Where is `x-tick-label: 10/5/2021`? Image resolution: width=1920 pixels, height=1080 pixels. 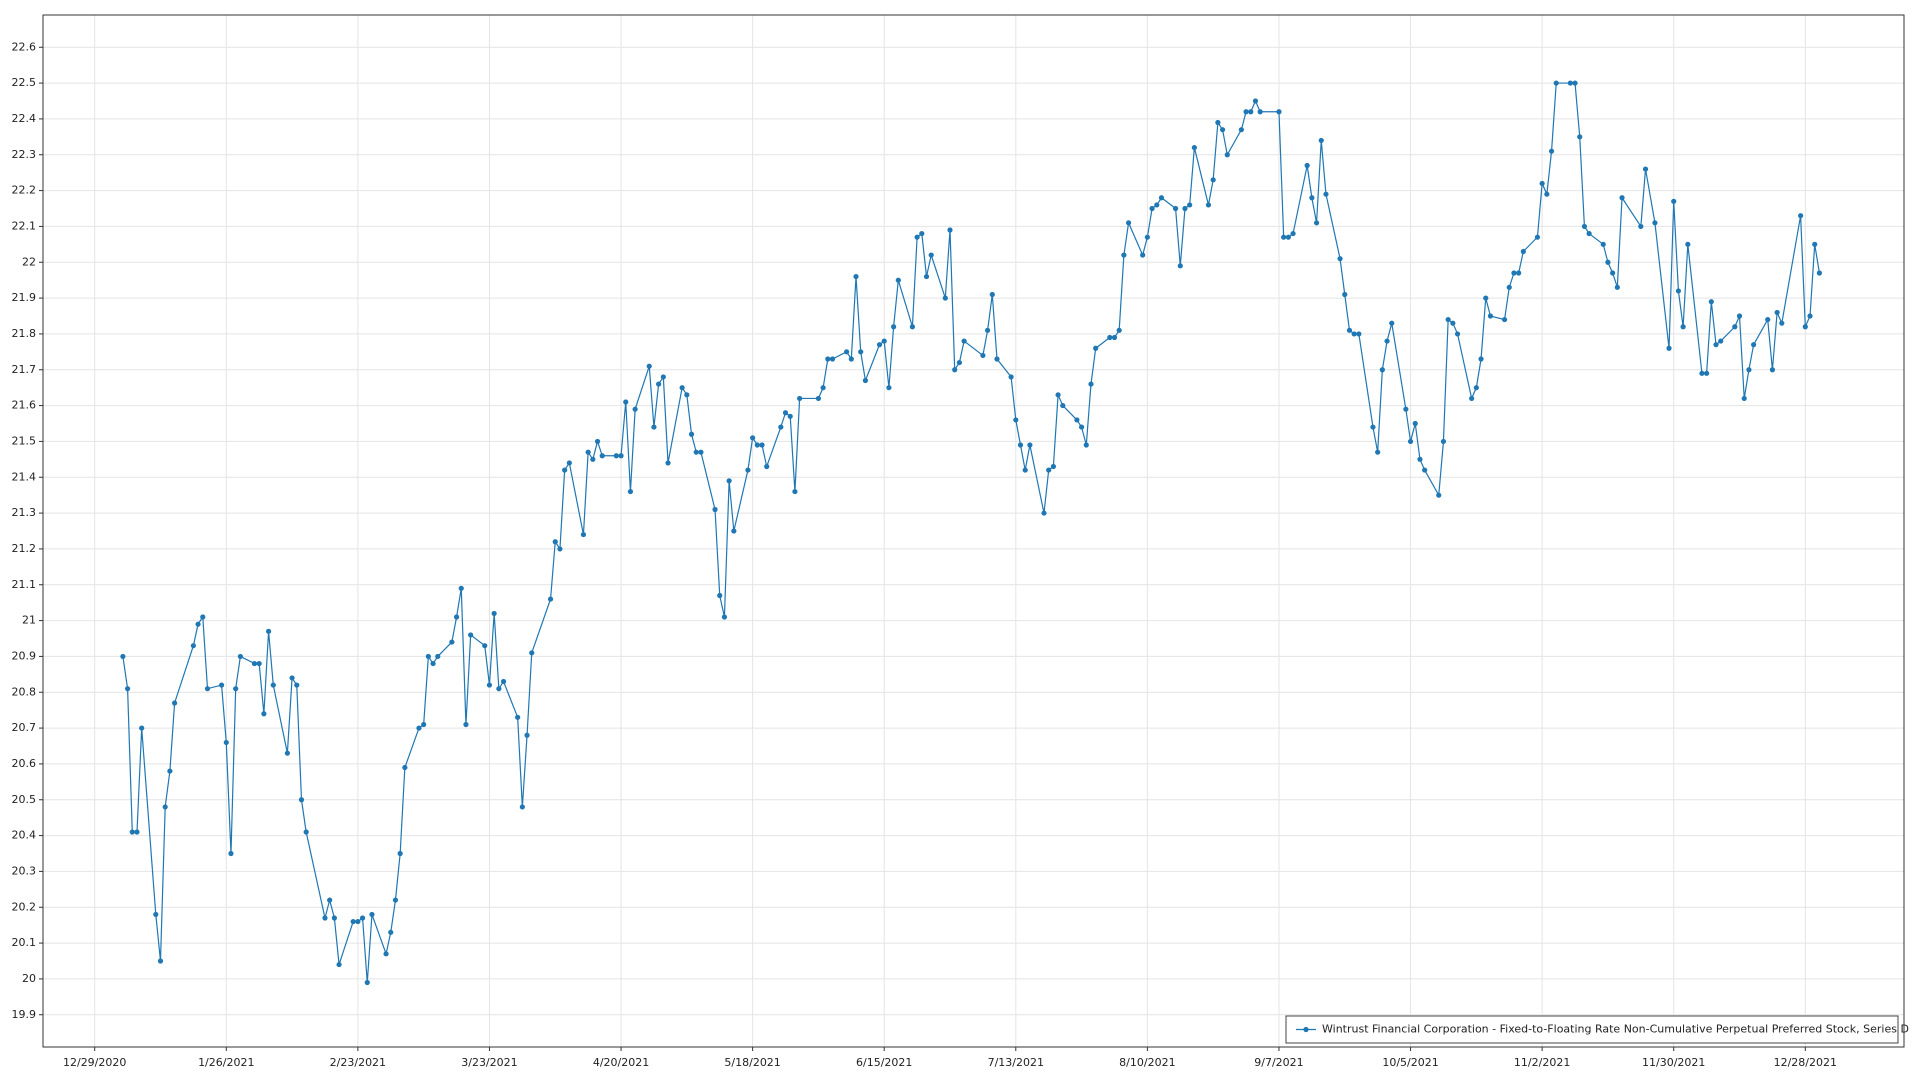
x-tick-label: 10/5/2021 is located at coordinates (1410, 1062).